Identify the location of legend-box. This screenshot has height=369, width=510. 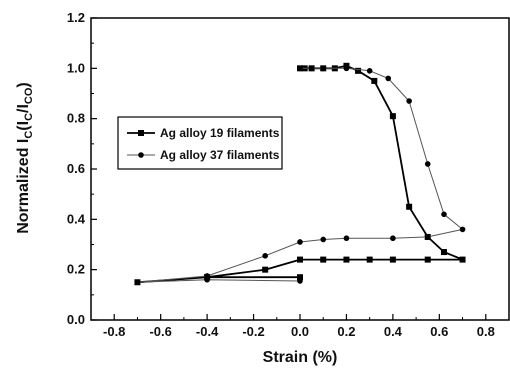
(200, 143).